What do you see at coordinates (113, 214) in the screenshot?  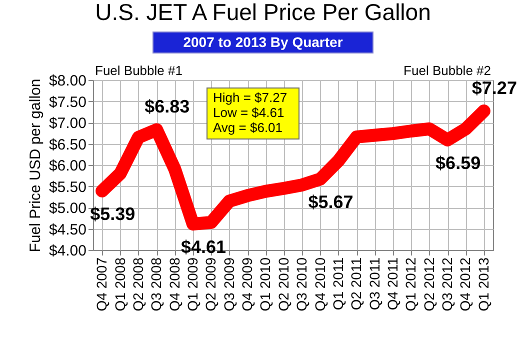 I see `data-label: $5.39` at bounding box center [113, 214].